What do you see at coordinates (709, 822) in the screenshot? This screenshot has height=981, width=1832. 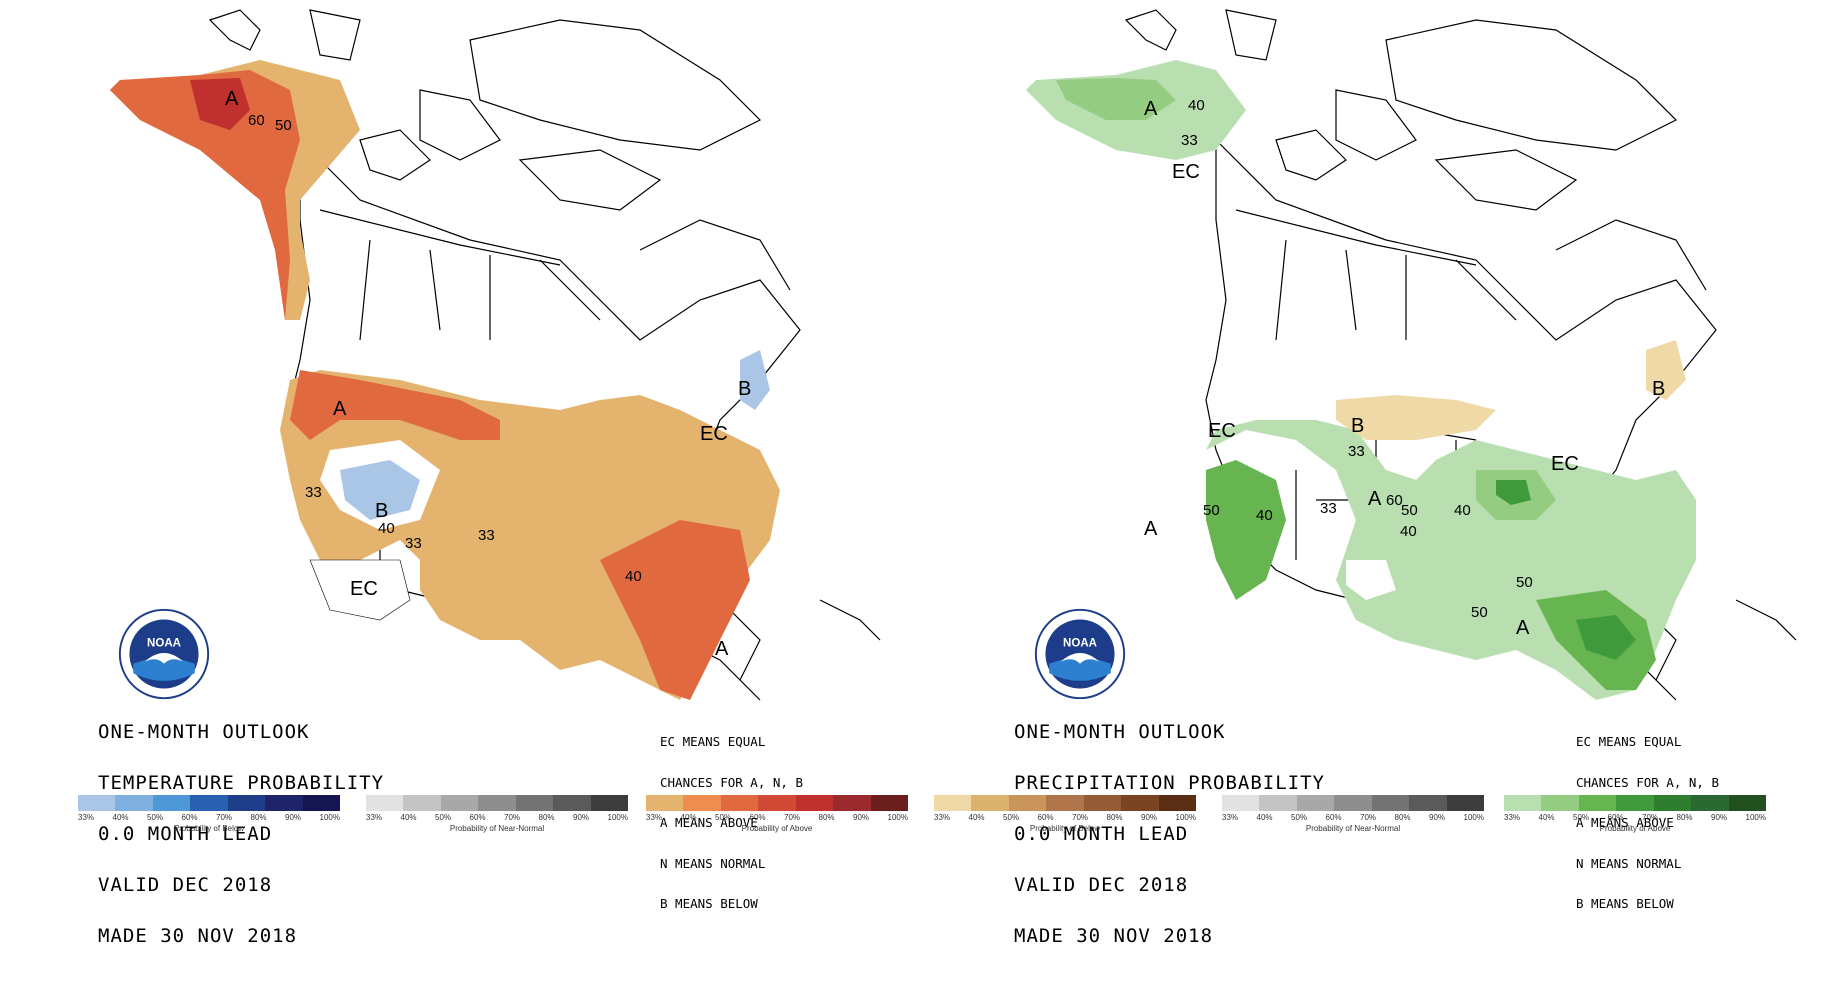 I see `ec-note-line-3: A MEANS ABOVE` at bounding box center [709, 822].